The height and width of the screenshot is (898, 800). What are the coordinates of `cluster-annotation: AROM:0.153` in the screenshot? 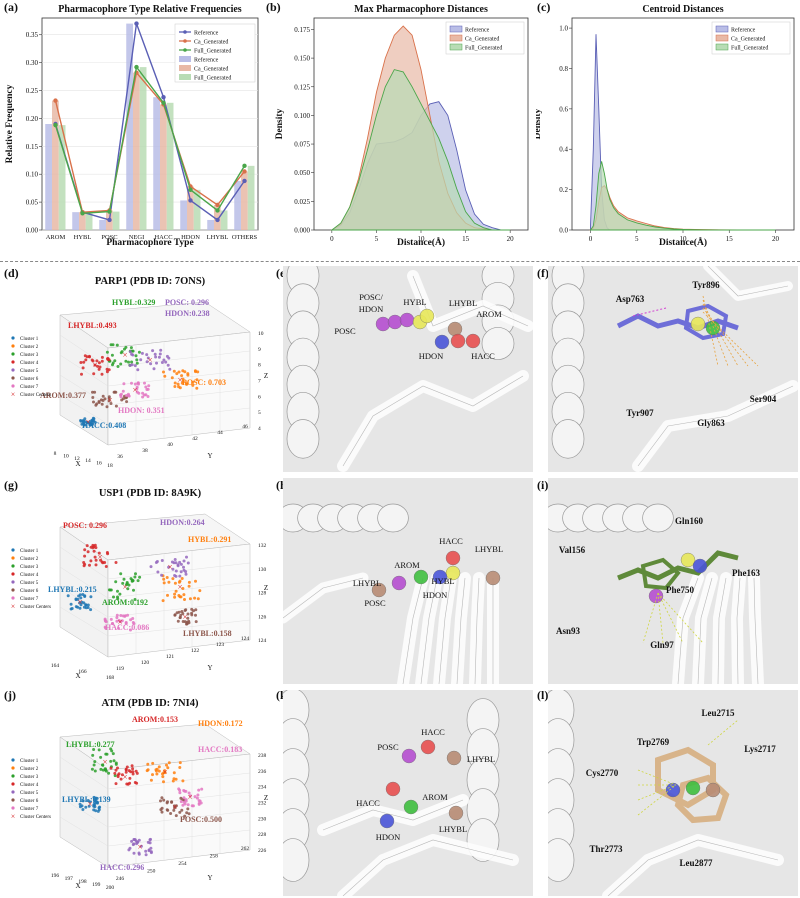 It's located at (155, 719).